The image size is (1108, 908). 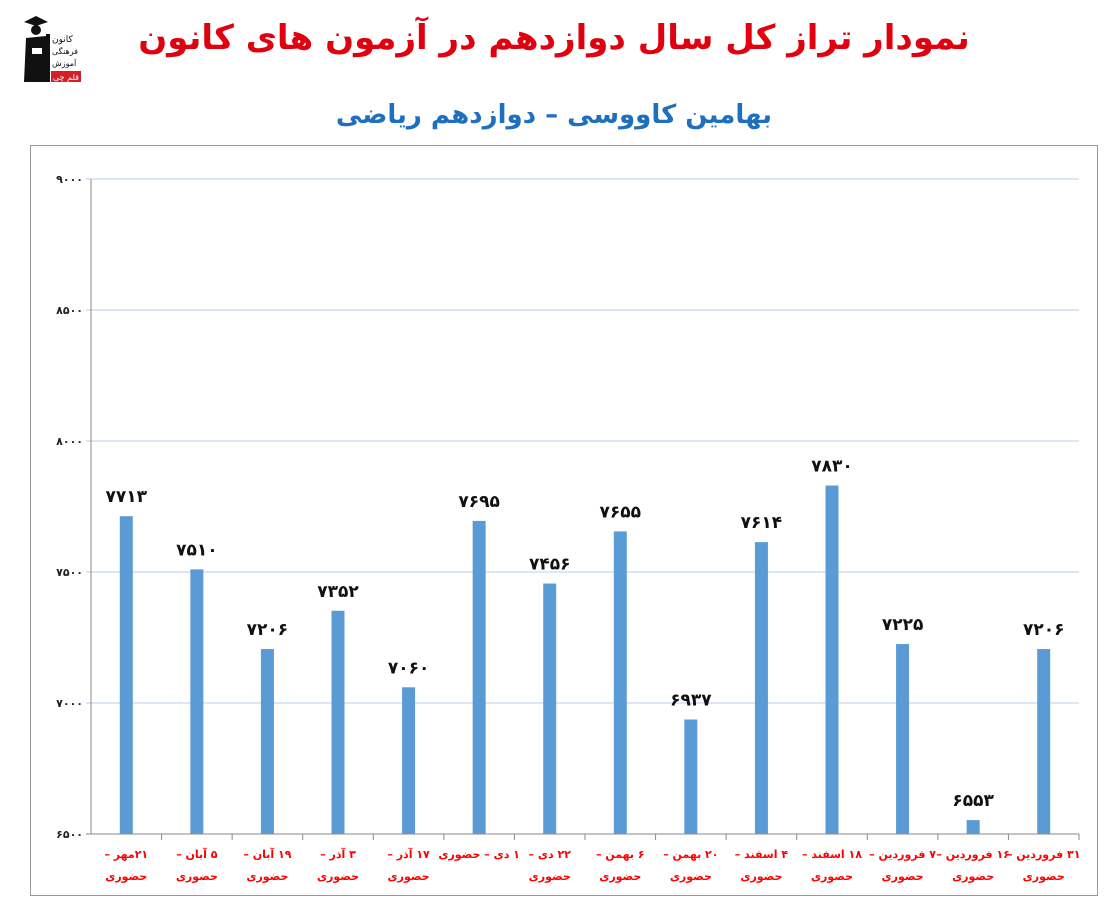 What do you see at coordinates (69, 179) in the screenshot?
I see `y-tick-label: ۹۰۰۰` at bounding box center [69, 179].